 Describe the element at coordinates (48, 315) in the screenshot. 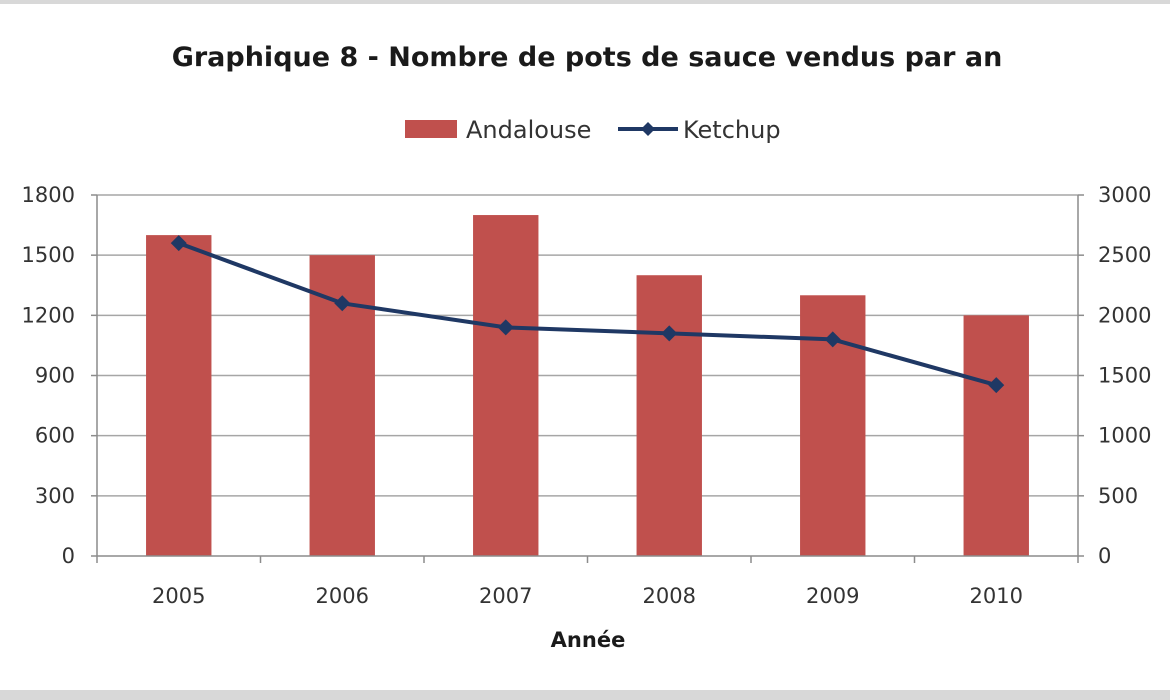

I see `y-tick-label: 1200` at that location.